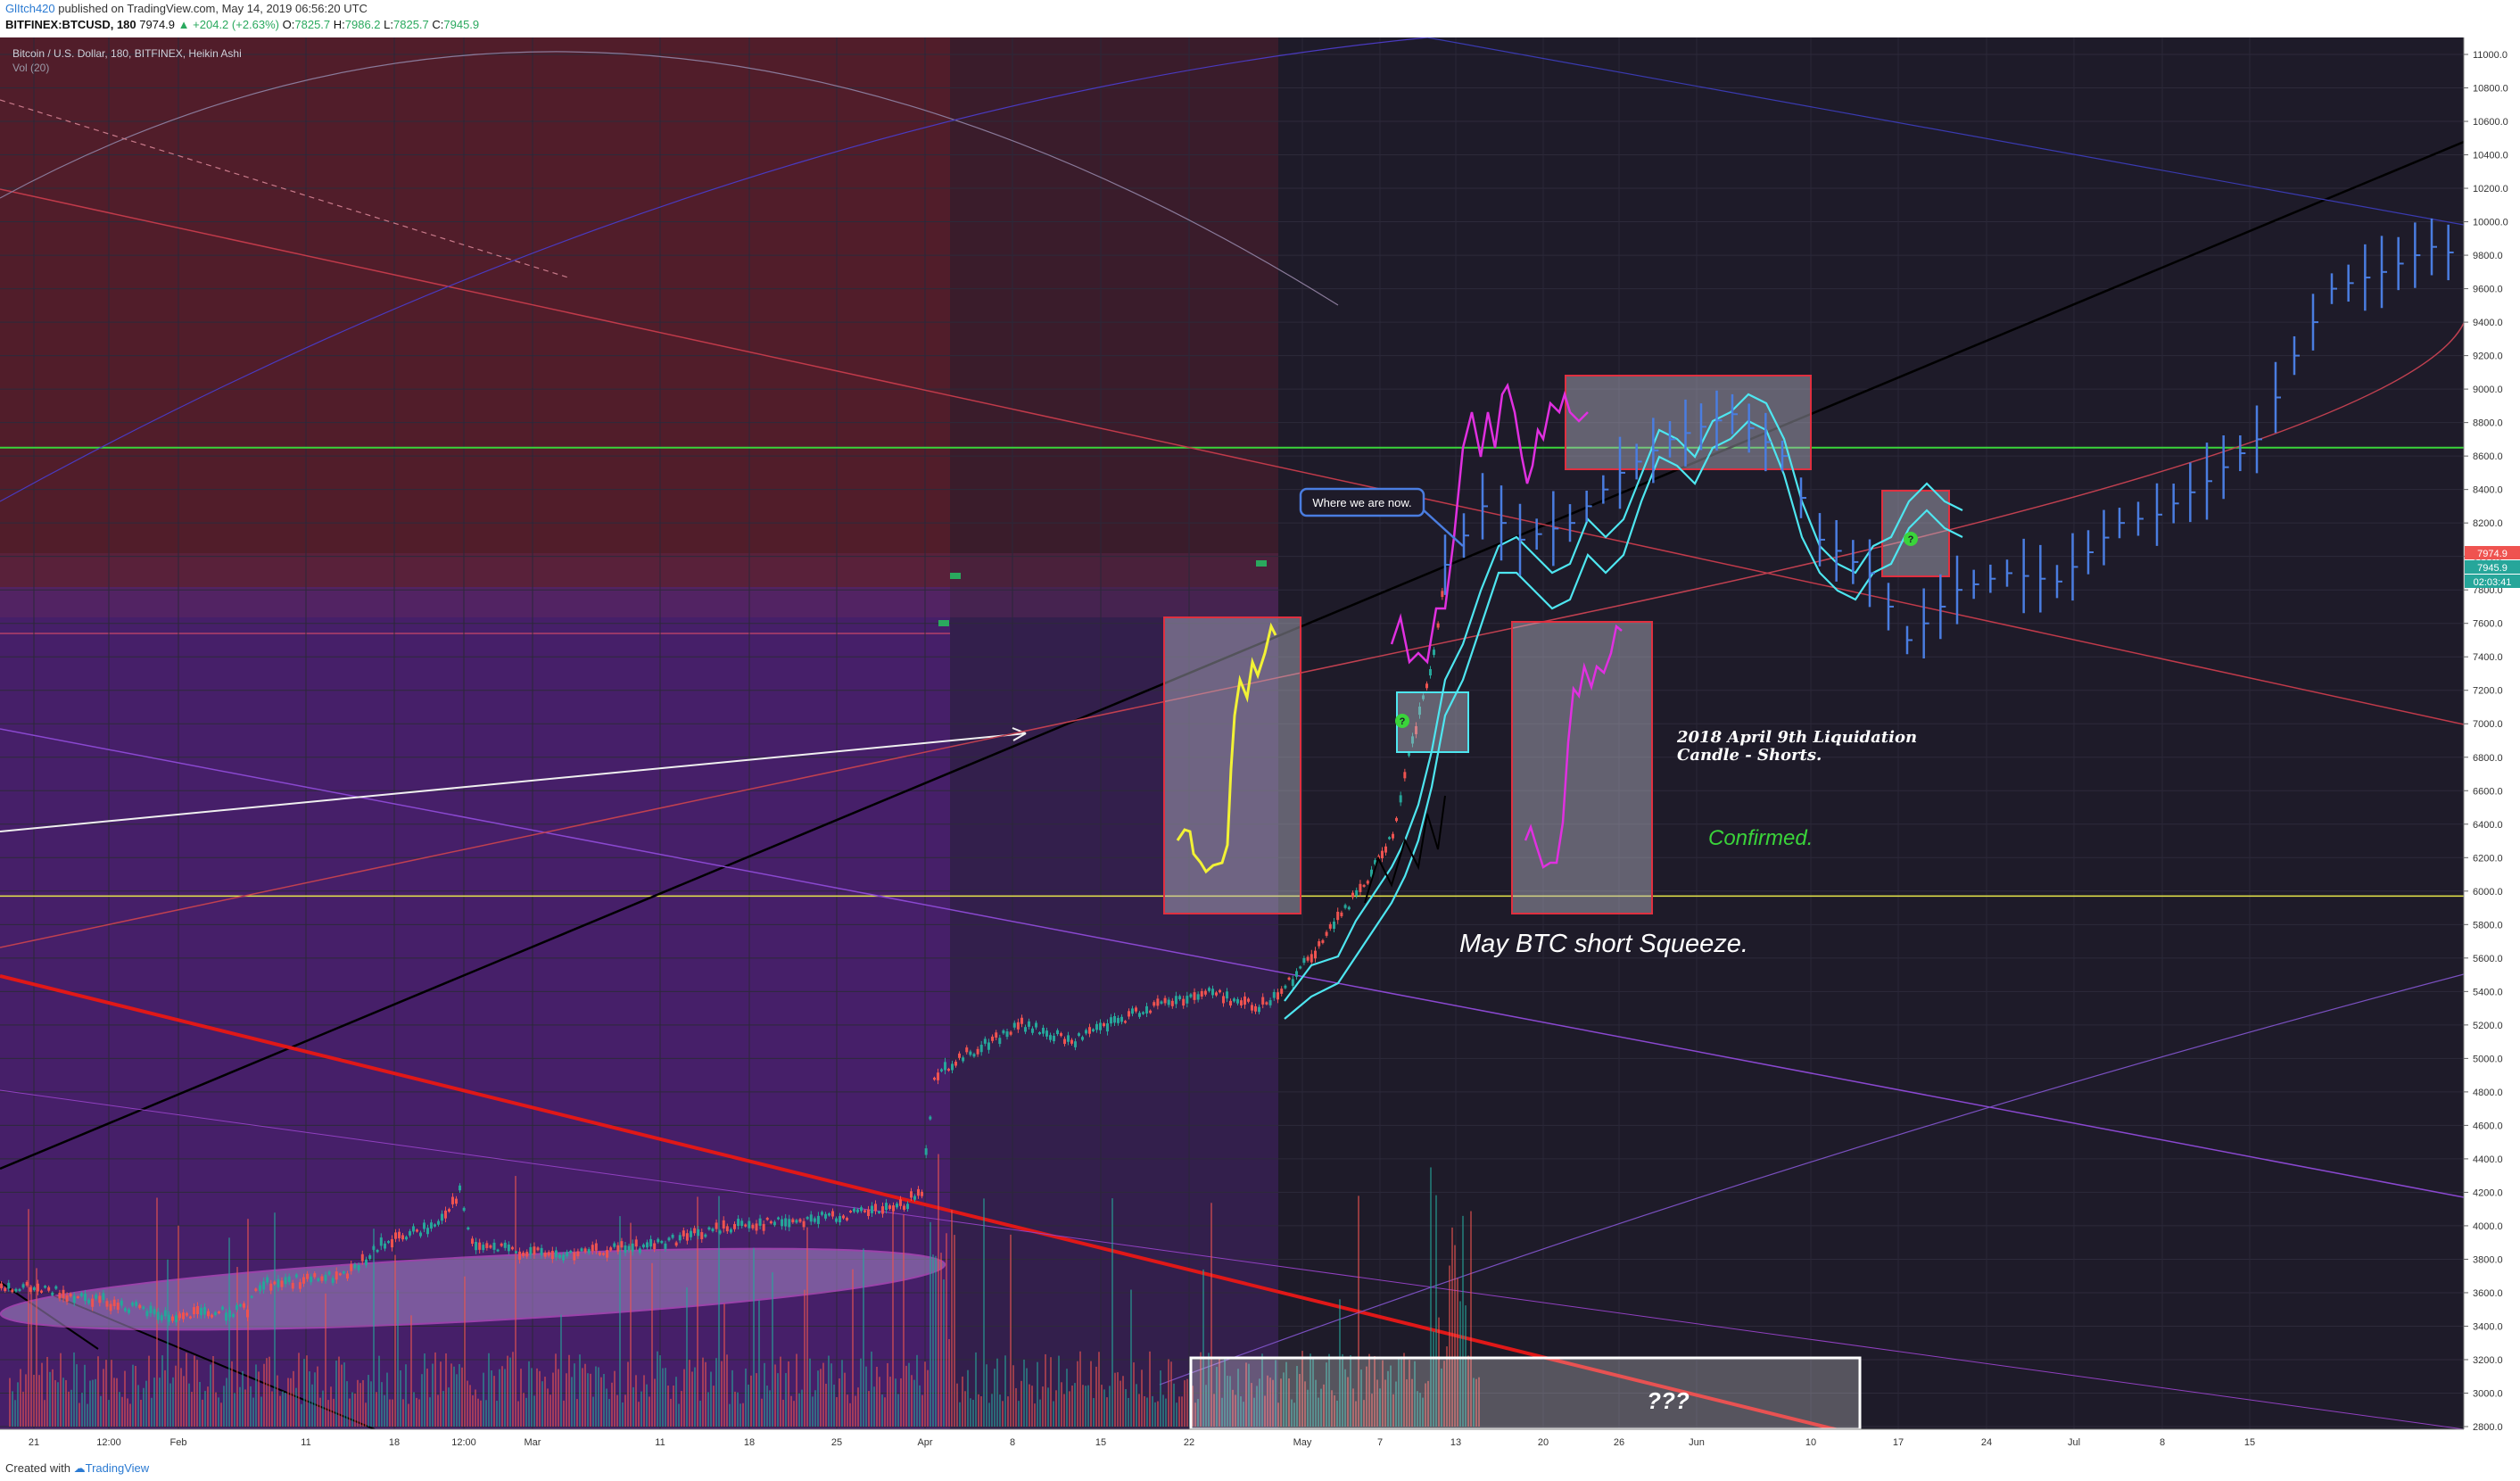  Describe the element at coordinates (2488, 423) in the screenshot. I see `y-tick-label: 8800.0` at that location.